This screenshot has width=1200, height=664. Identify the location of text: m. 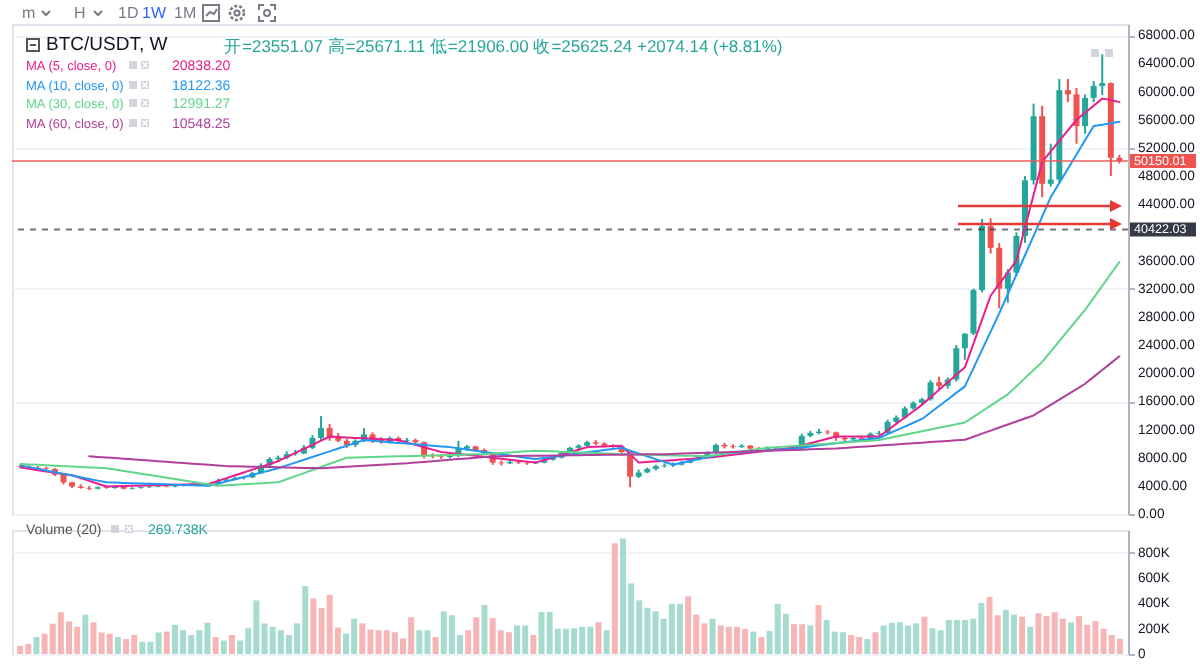
(29, 13).